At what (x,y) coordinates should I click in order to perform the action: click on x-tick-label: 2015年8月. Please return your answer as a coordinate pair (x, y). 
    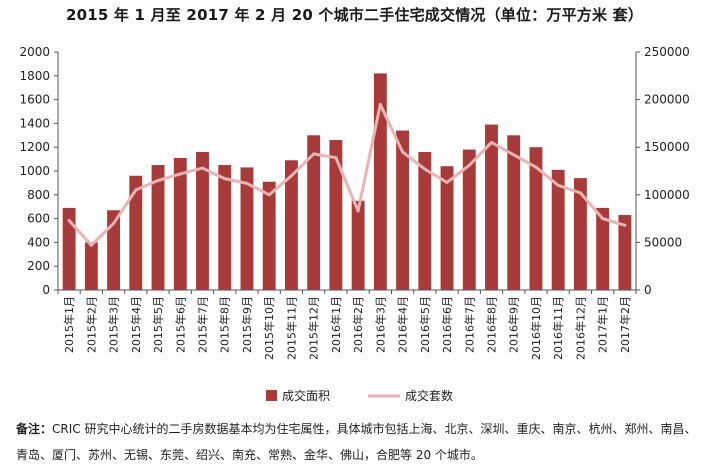
    Looking at the image, I should click on (225, 324).